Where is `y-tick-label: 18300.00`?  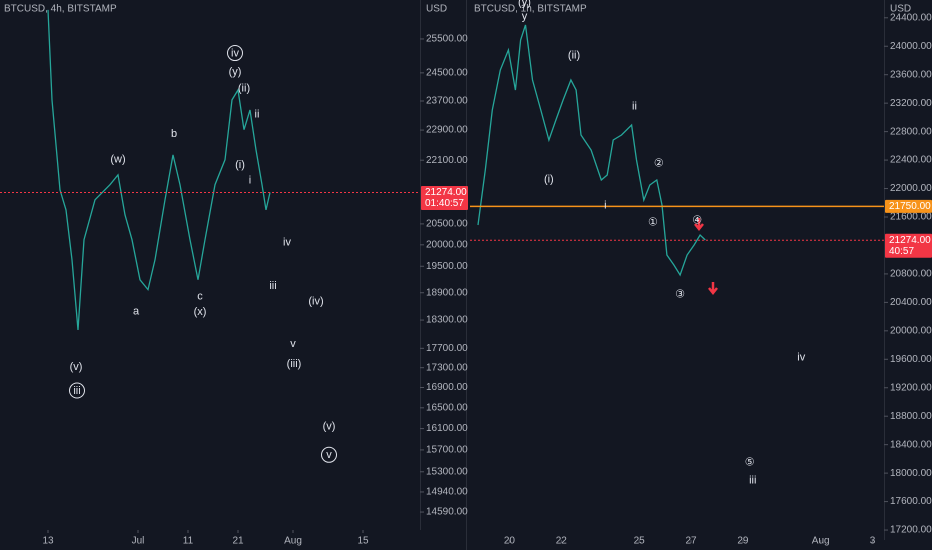 y-tick-label: 18300.00 is located at coordinates (447, 320).